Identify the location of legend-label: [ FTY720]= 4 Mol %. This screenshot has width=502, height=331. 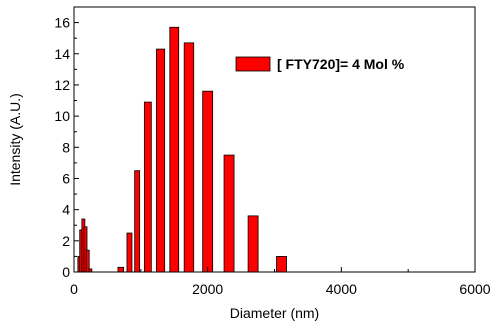
(341, 64).